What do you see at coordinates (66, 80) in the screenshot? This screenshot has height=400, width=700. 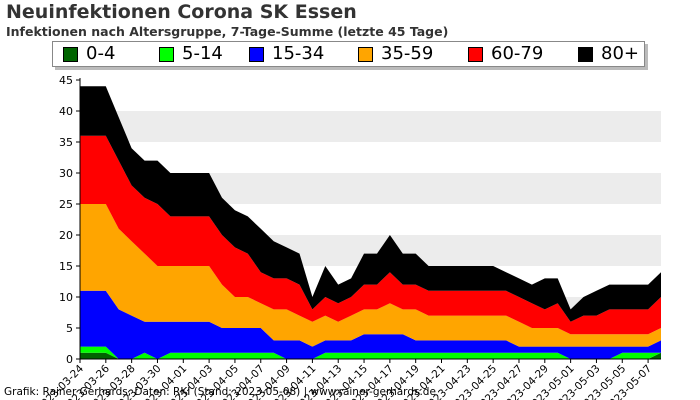 I see `y-tick-label: 45` at bounding box center [66, 80].